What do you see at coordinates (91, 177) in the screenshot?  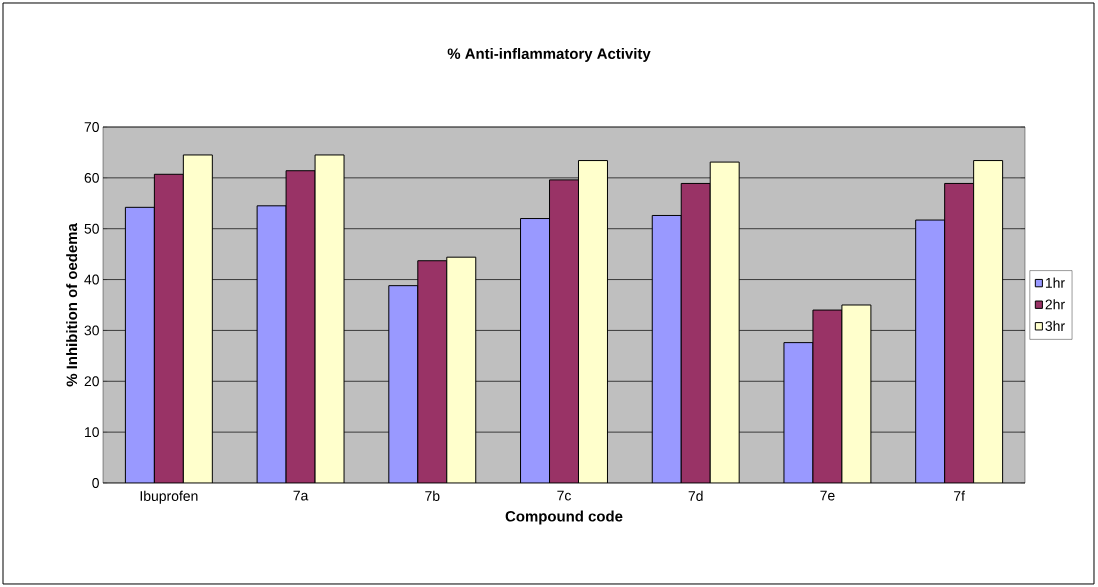 I see `y-tick-label: 60` at bounding box center [91, 177].